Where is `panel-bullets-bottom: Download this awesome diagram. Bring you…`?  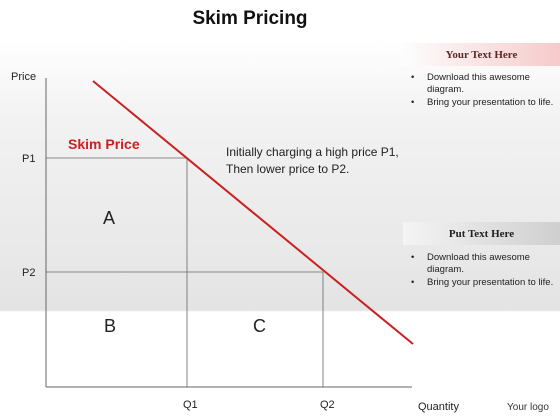
panel-bullets-bottom: Download this awesome diagram. Bring you… is located at coordinates (479, 271).